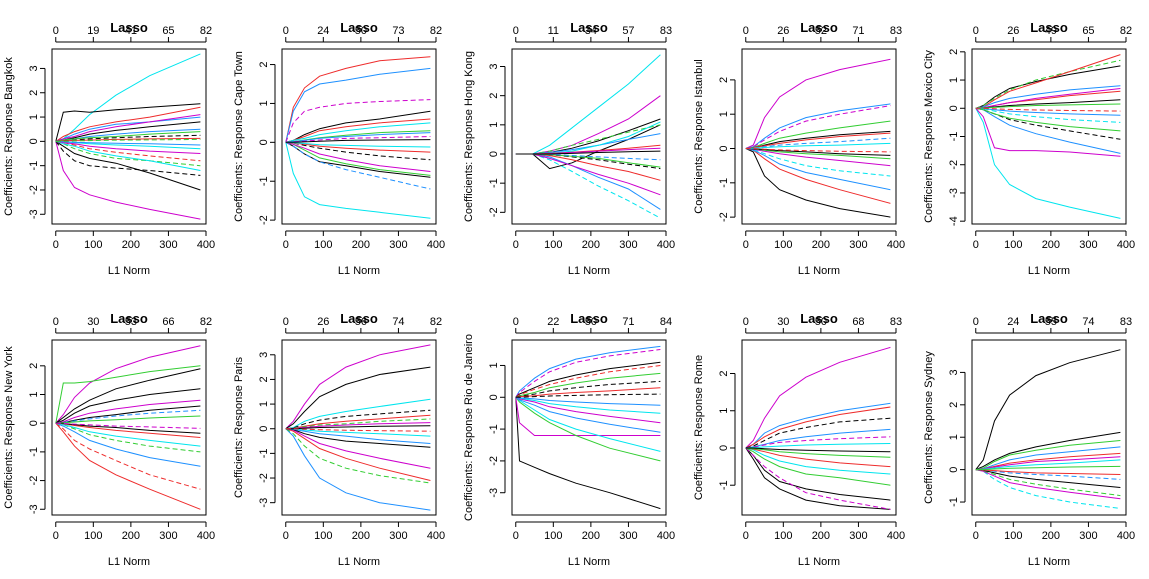  I want to click on y-axis-label: Coefficients: Response Mexico City, so click(929, 136).